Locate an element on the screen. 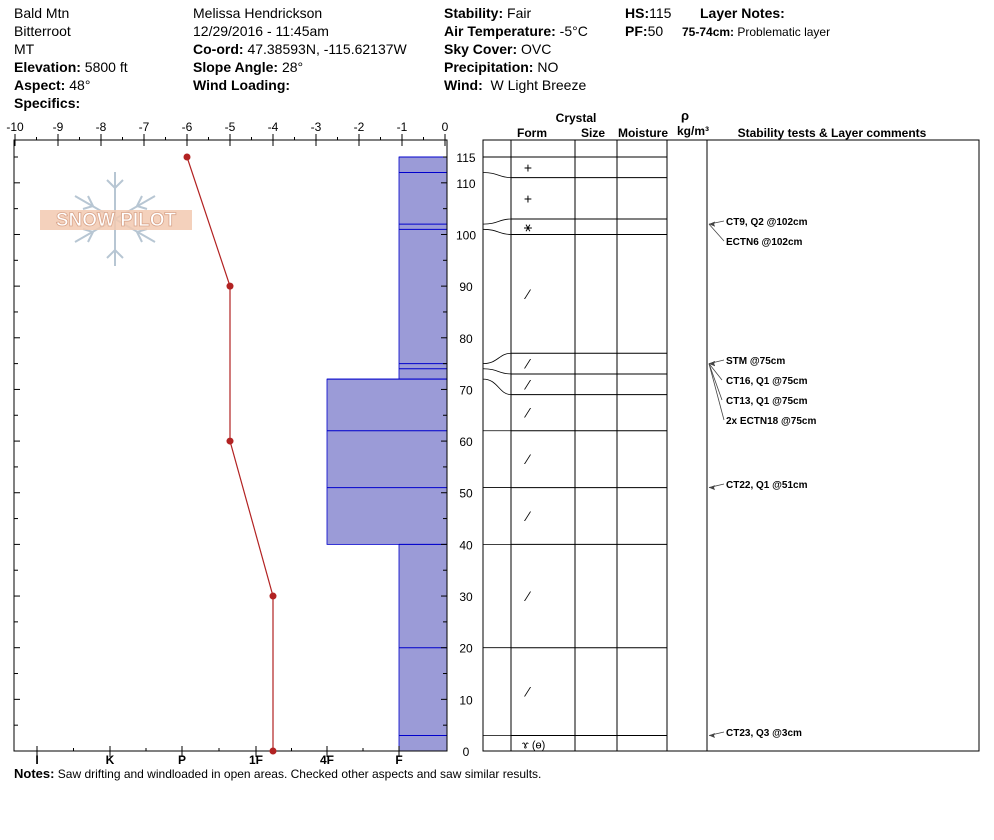 The image size is (994, 840). snowpilot-watermark: SNOW PILOT is located at coordinates (116, 219).